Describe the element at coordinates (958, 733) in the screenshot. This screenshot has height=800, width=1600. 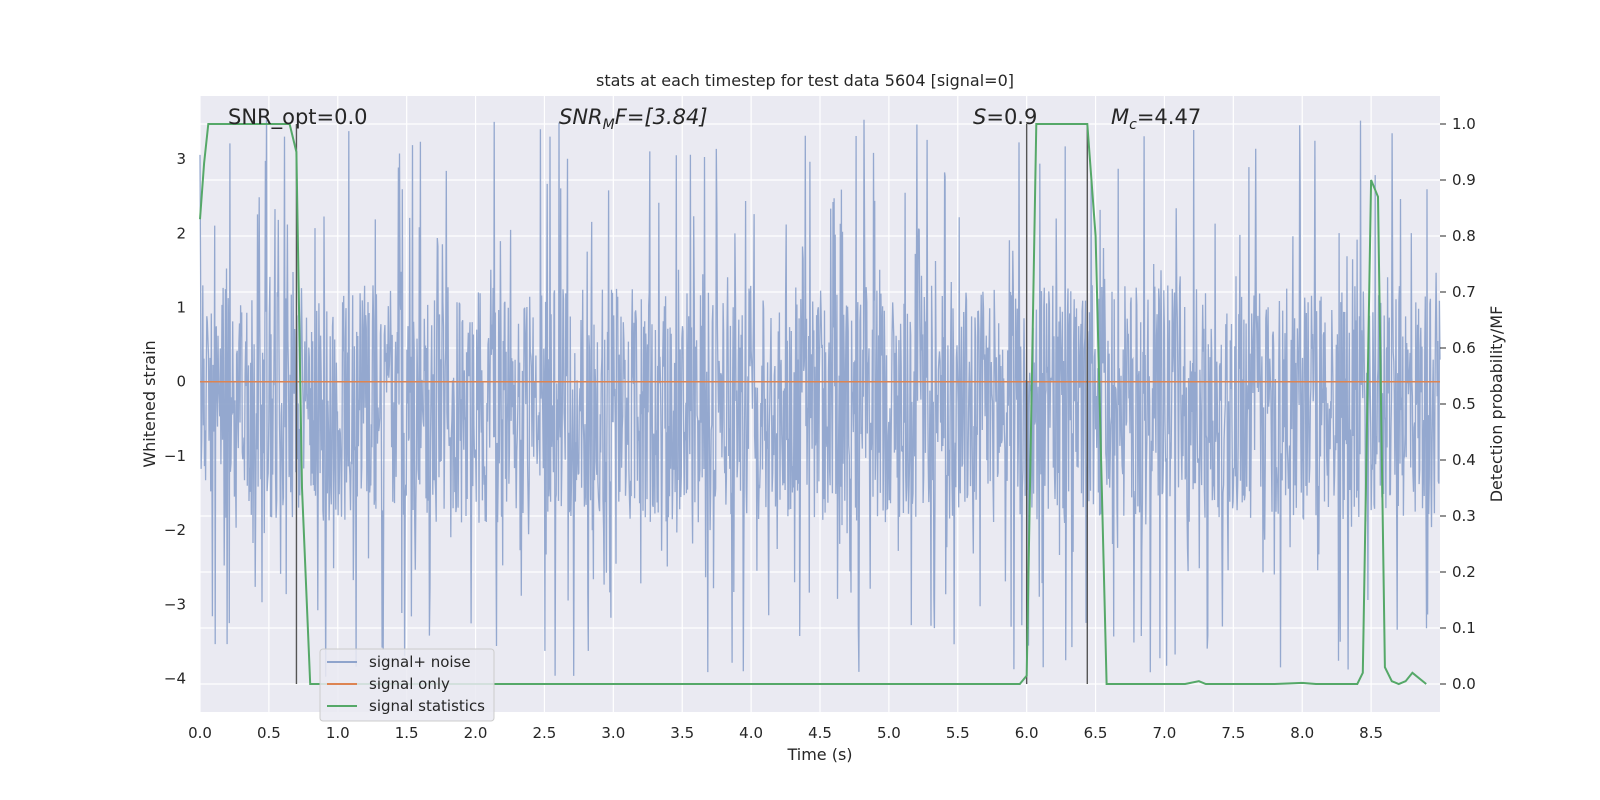
I see `x-tick-11: 5.5` at that location.